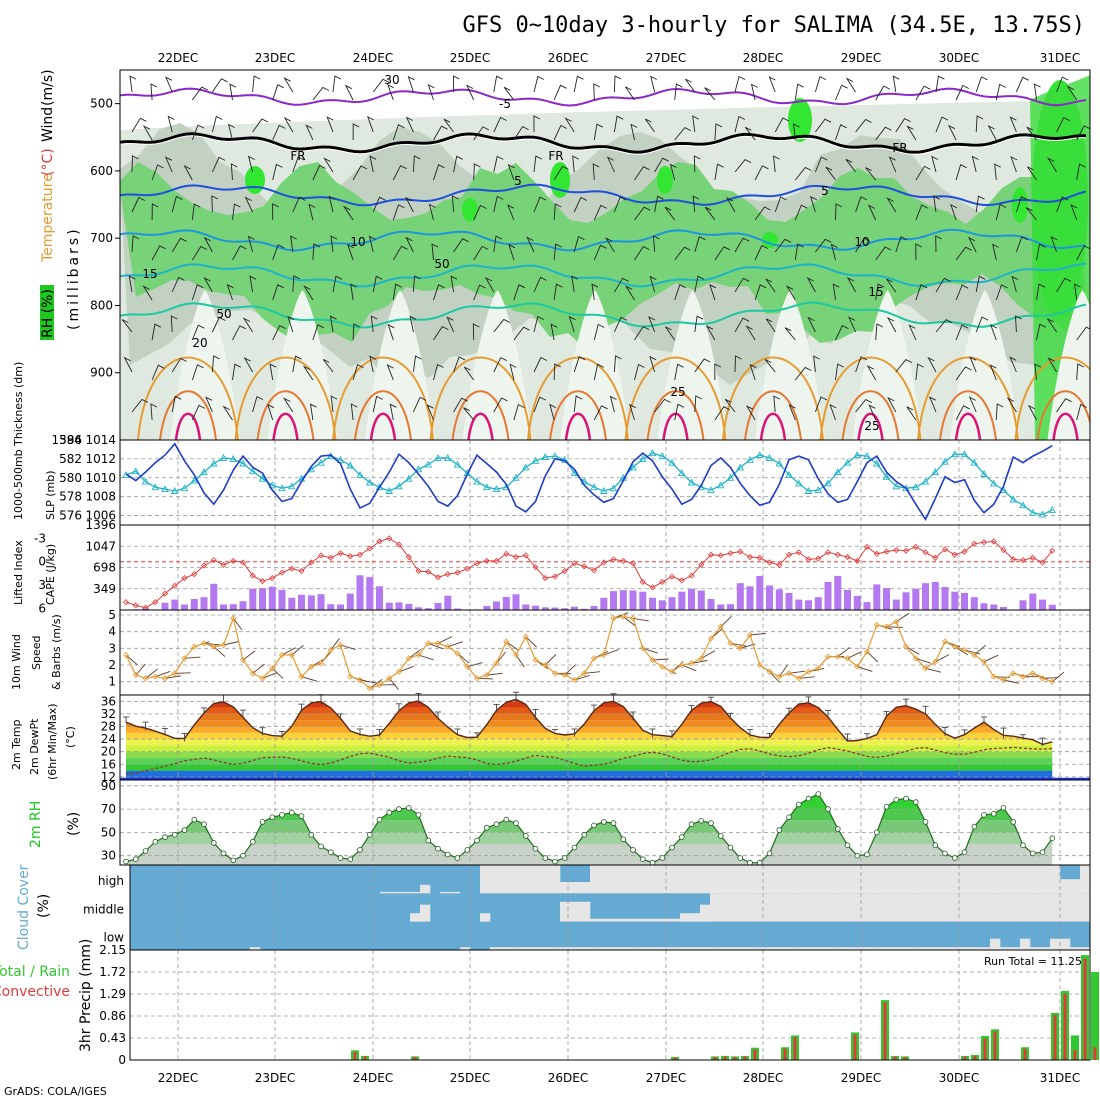  Describe the element at coordinates (875, 292) in the screenshot. I see `contour-label: 15` at that location.